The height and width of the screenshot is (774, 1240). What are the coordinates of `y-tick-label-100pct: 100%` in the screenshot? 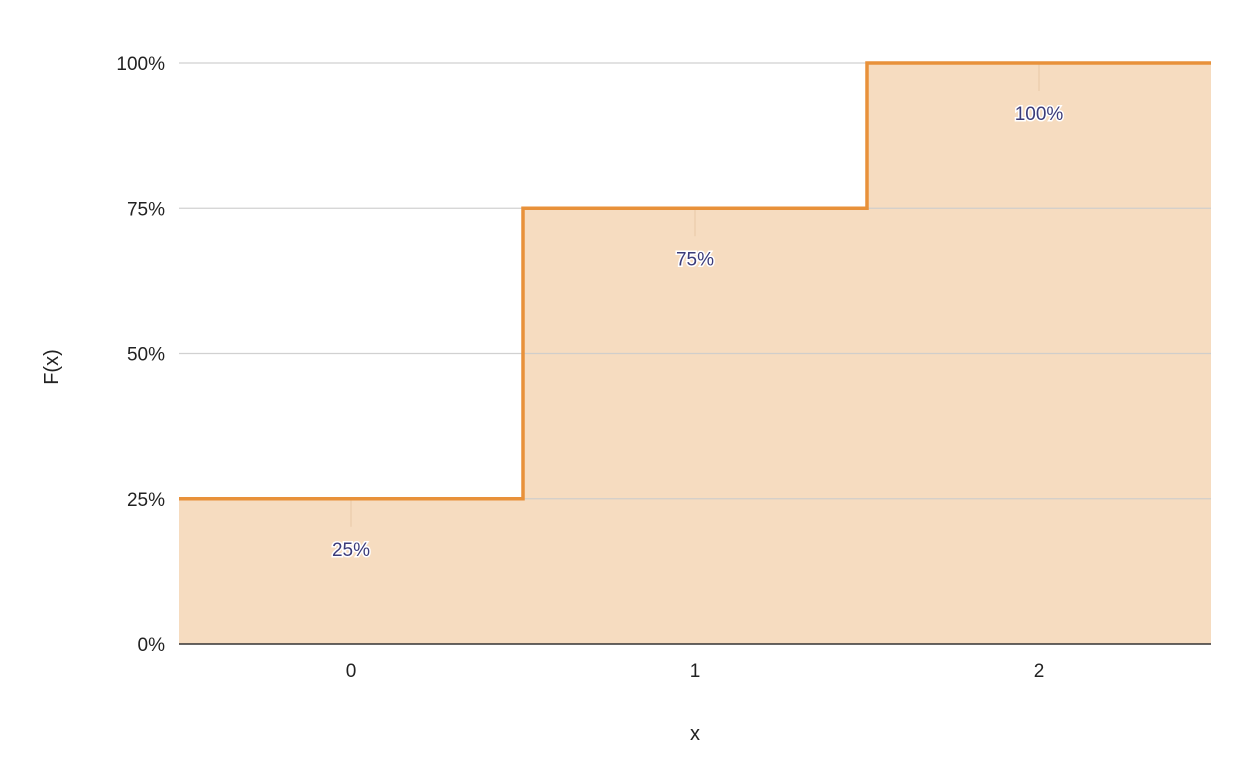 It's located at (140, 64).